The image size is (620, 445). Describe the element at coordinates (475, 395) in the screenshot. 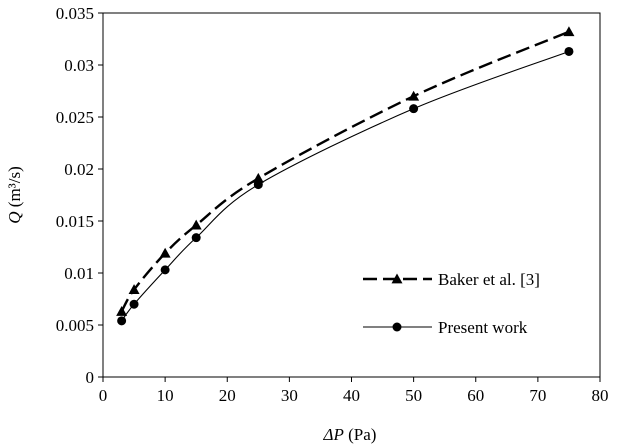

I see `x-tick-label: 60` at that location.